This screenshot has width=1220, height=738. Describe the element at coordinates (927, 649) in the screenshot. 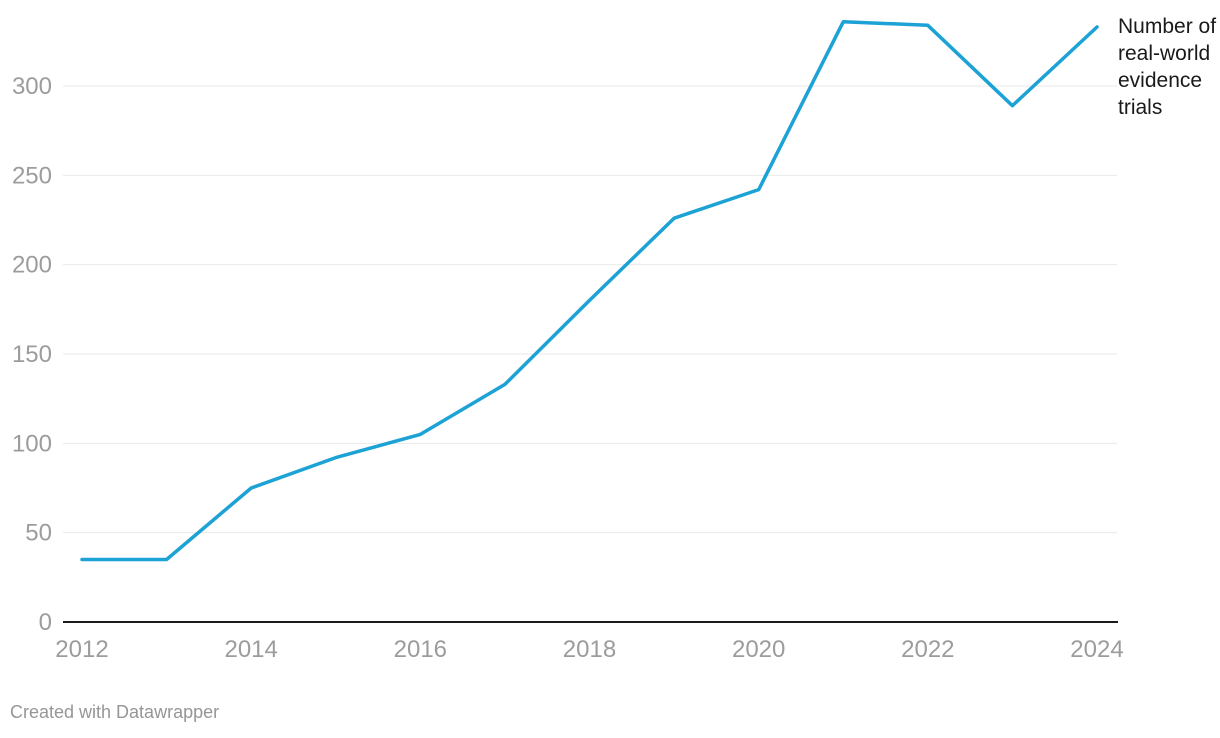

I see `x-tick-label: 2022` at that location.